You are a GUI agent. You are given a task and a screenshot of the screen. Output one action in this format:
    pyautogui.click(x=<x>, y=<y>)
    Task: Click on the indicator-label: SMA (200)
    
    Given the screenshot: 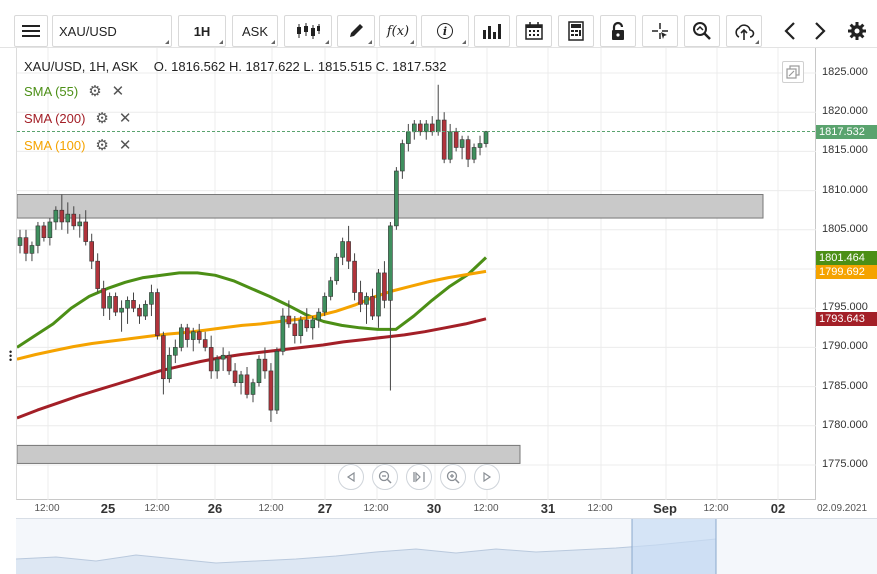 What is the action you would take?
    pyautogui.click(x=55, y=118)
    